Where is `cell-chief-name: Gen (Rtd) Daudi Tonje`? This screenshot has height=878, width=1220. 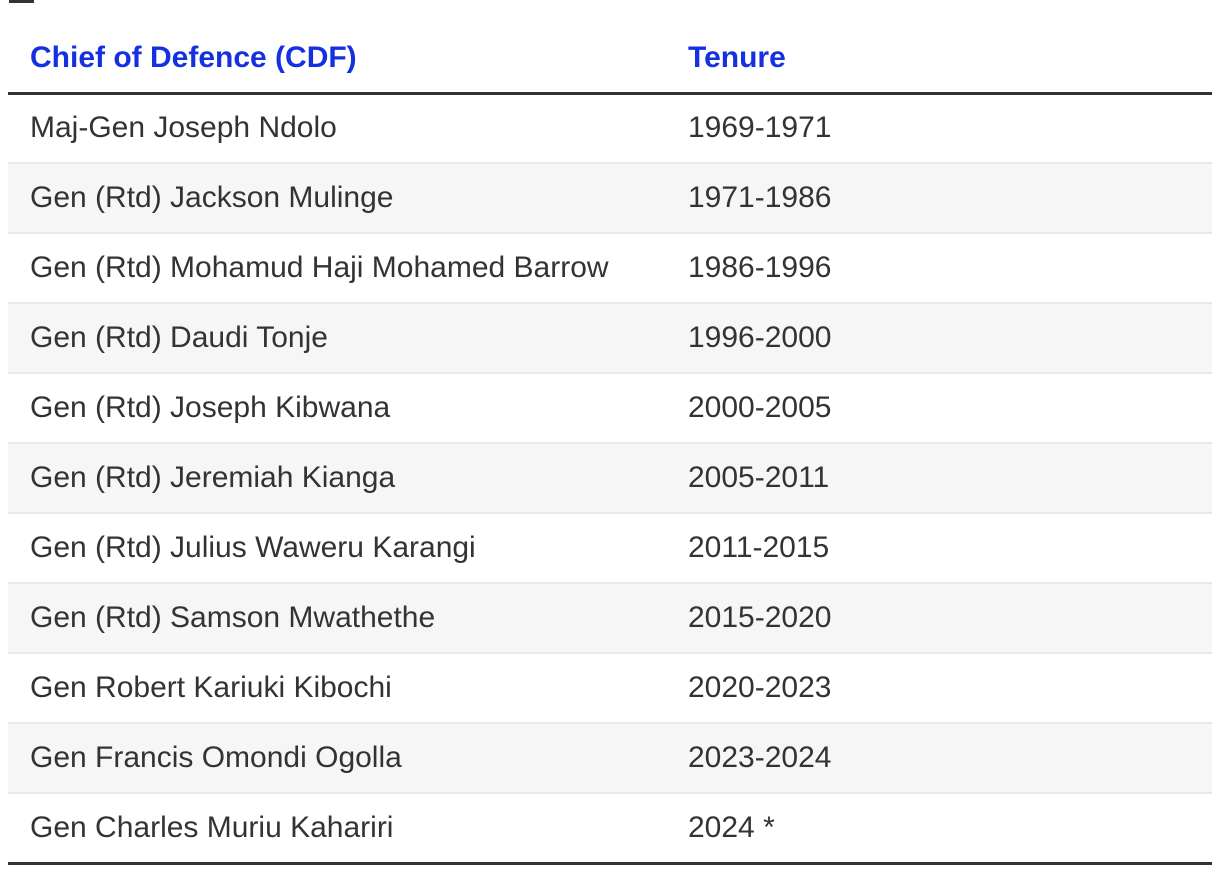 cell-chief-name: Gen (Rtd) Daudi Tonje is located at coordinates (179, 337).